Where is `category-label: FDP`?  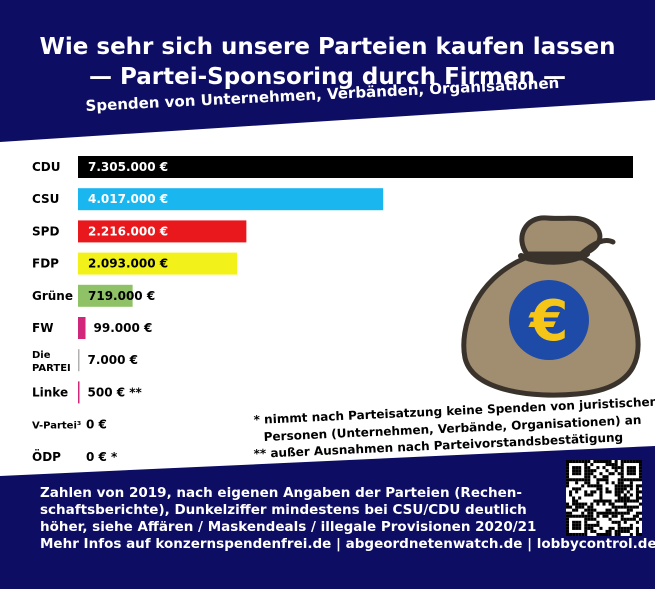 category-label: FDP is located at coordinates (45, 264).